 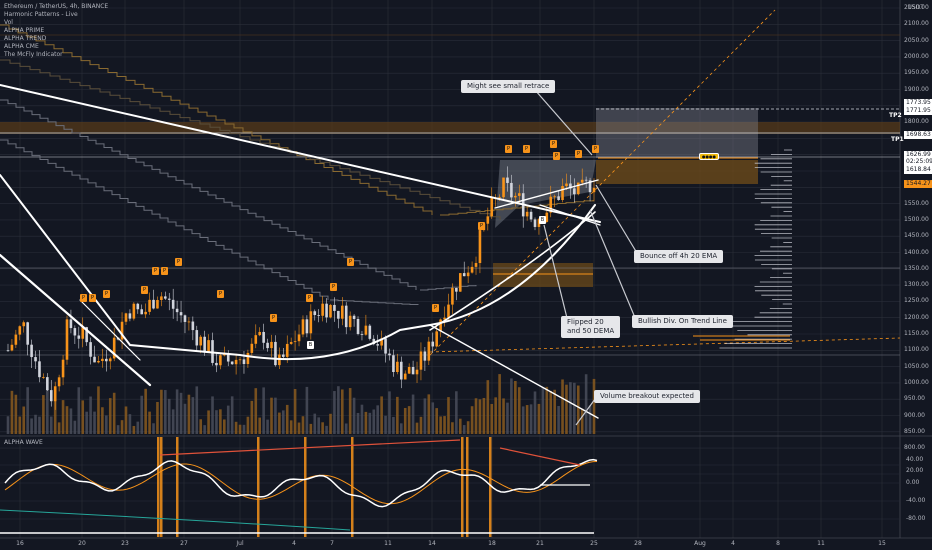 What do you see at coordinates (24, 30) in the screenshot?
I see `indicator-label: ALPHA PRIME` at bounding box center [24, 30].